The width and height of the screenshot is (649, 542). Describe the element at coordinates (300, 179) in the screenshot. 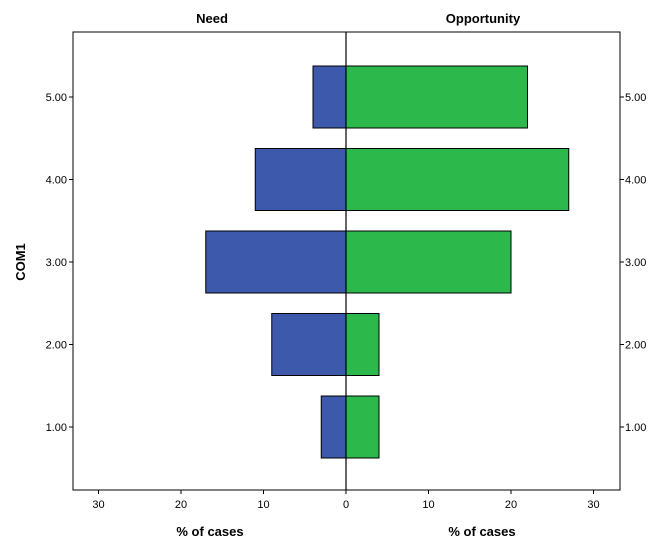

I see `bar-need-4.00` at that location.